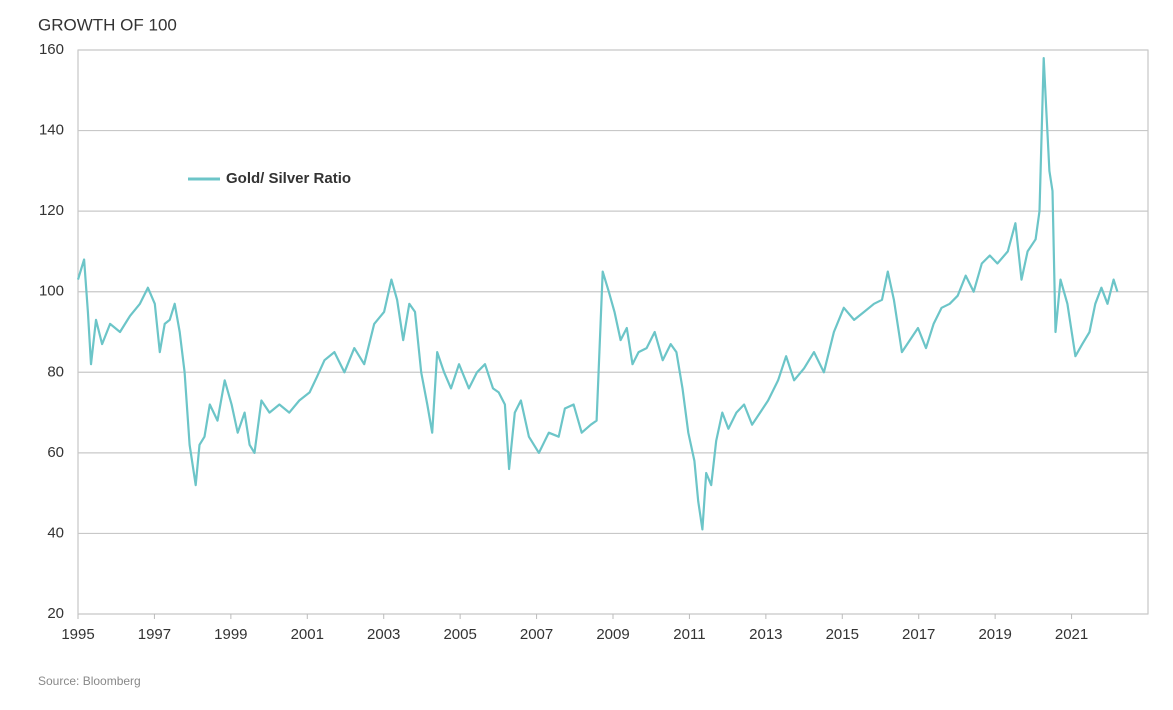 This screenshot has width=1173, height=710. I want to click on x-tick-label: 2013, so click(765, 634).